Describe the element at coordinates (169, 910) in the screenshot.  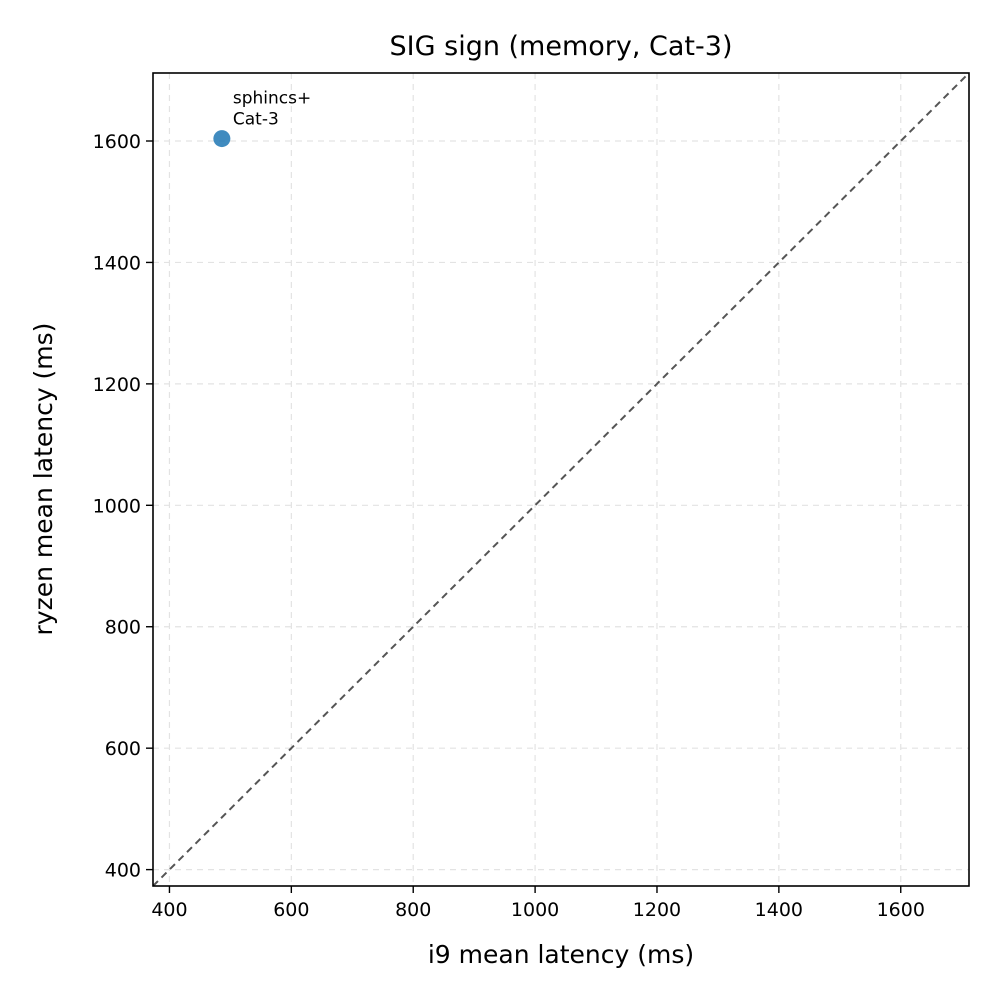
I see `x-tick-label: 400` at that location.